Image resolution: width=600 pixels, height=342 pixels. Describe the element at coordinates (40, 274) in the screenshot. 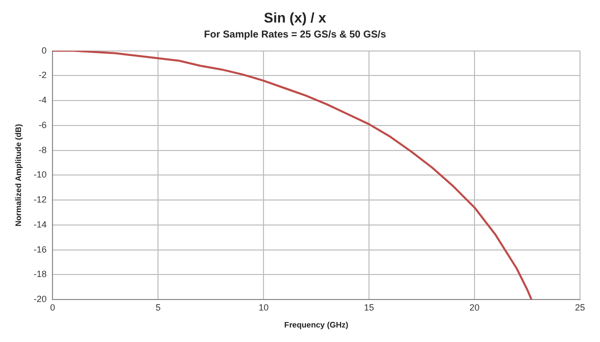

I see `y-tick-label: -18` at that location.